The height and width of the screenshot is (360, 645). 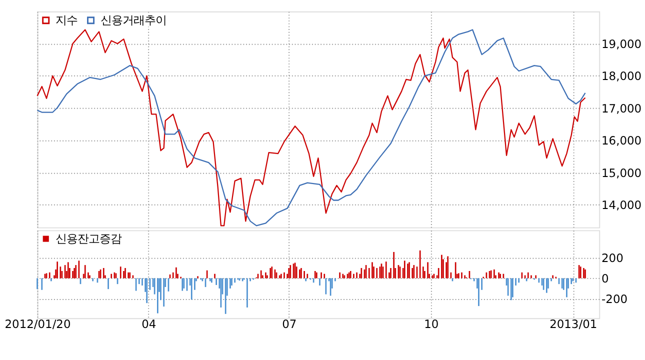 What do you see at coordinates (613, 258) in the screenshot?
I see `y-tick-label: 200` at bounding box center [613, 258].